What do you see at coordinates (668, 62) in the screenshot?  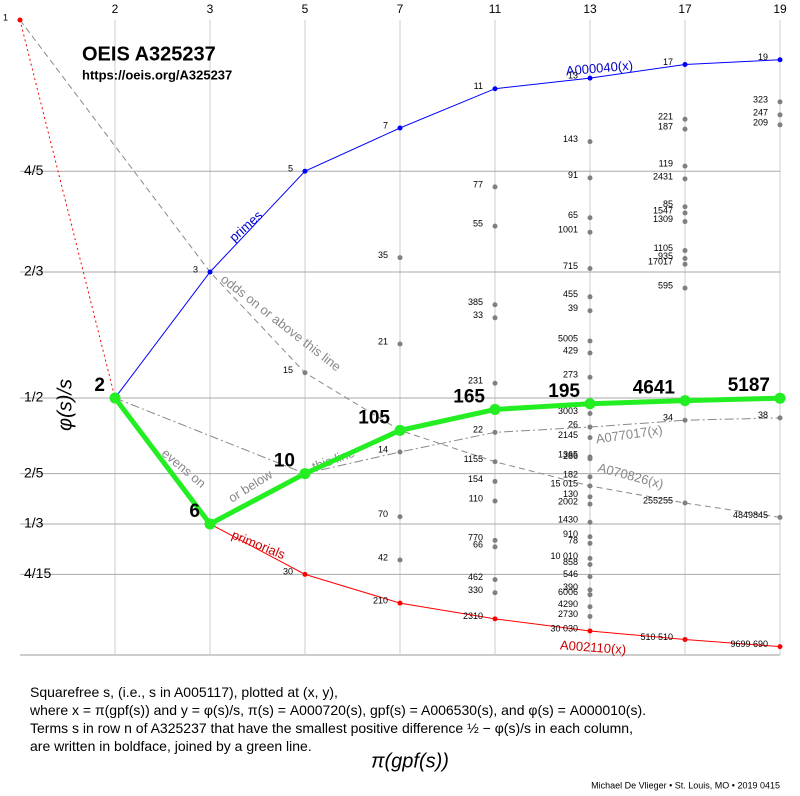 I see `data-label: 17` at bounding box center [668, 62].